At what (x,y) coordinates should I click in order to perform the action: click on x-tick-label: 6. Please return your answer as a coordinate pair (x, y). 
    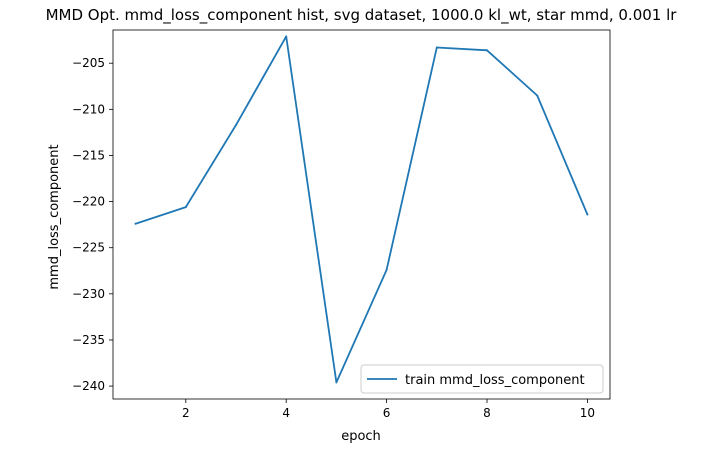
    Looking at the image, I should click on (387, 413).